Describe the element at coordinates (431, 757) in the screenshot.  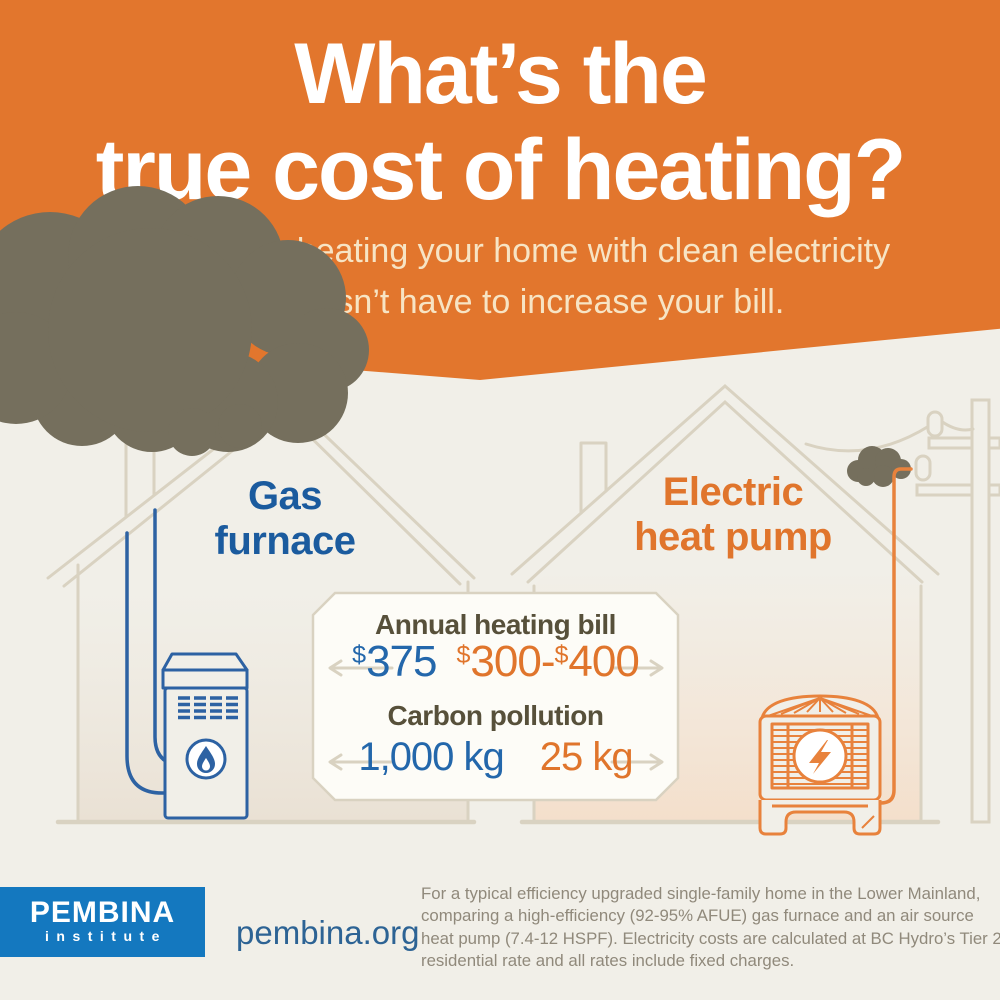
I see `carbon-gas-value: 1,000 kg` at that location.